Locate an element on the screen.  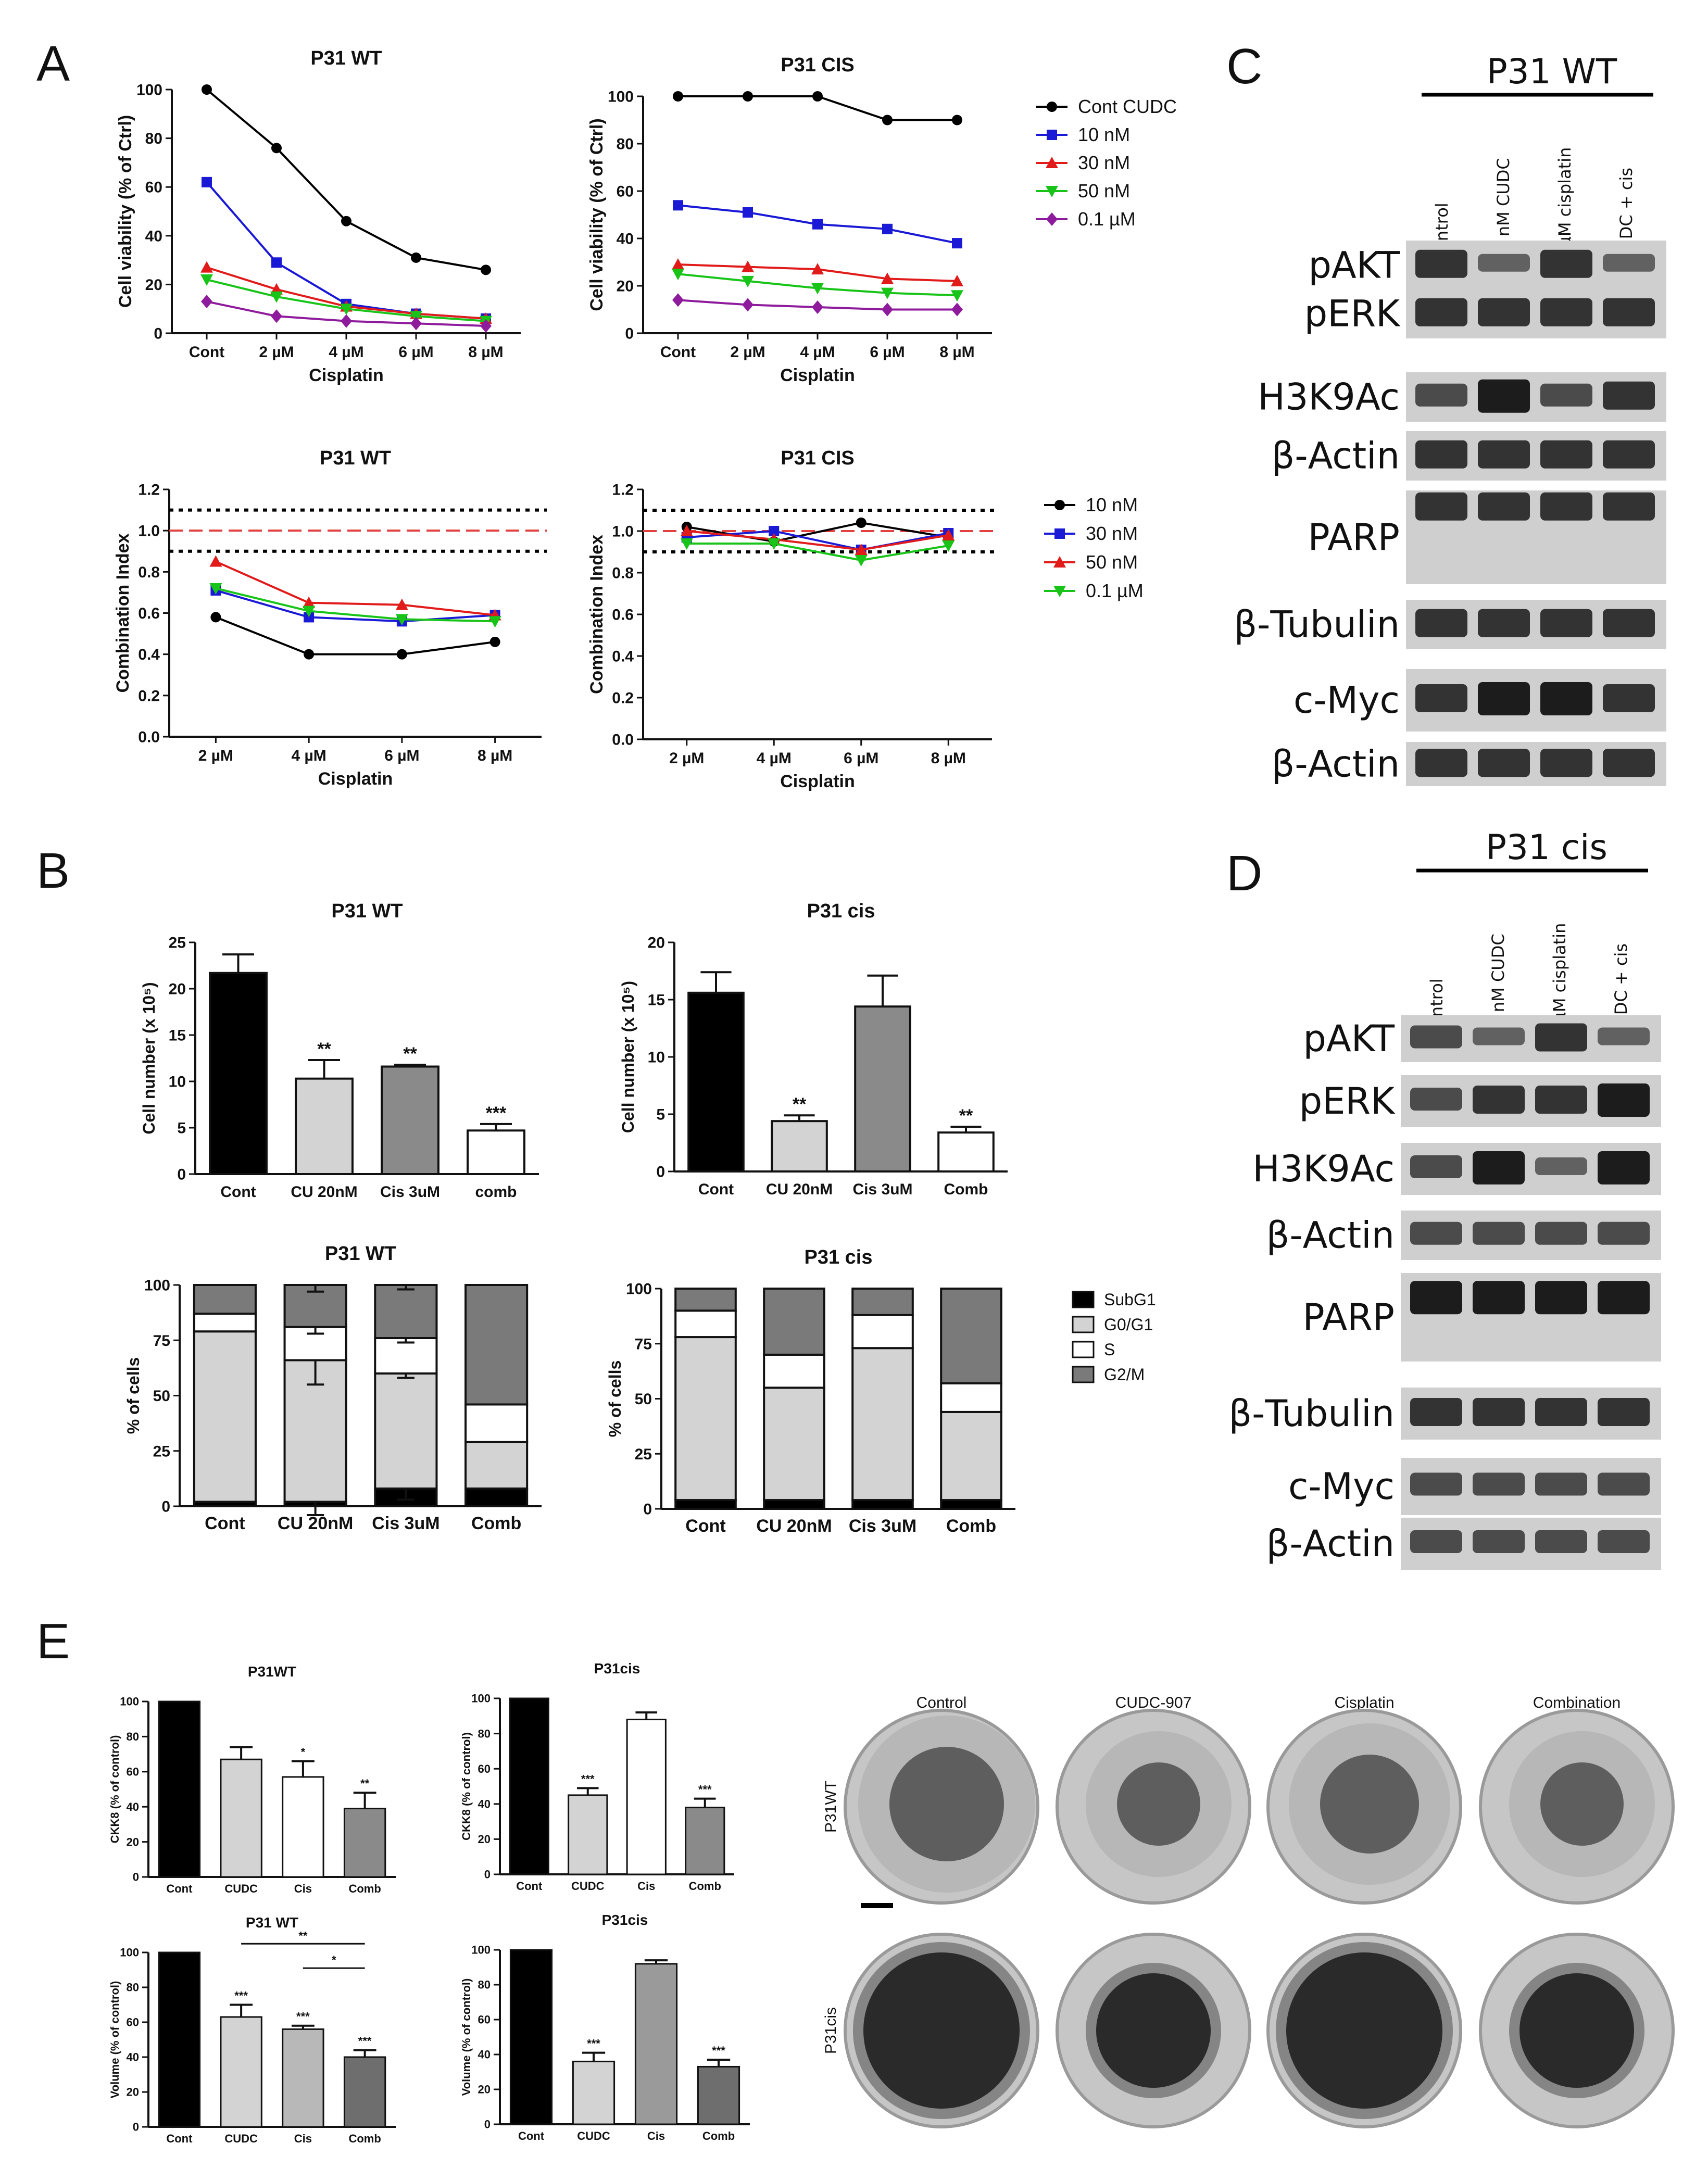
panel-letter-e: E is located at coordinates (53, 1641).